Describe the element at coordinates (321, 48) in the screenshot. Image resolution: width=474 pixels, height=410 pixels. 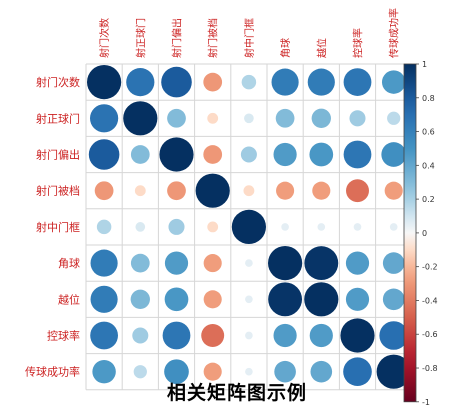
I see `column-label: 越位` at that location.